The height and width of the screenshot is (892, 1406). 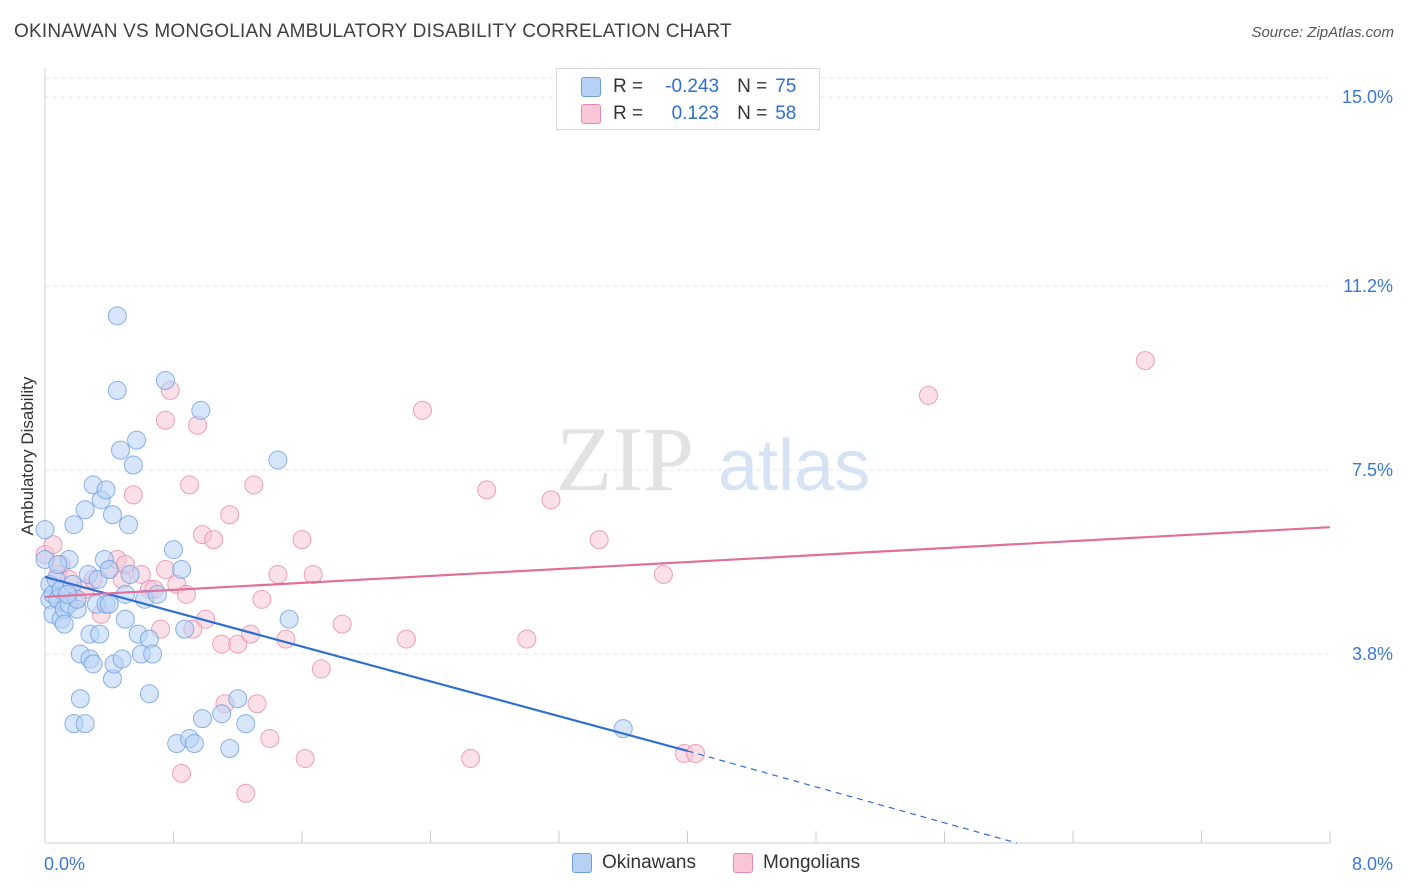 What do you see at coordinates (582, 863) in the screenshot?
I see `okinawans-legend-swatch` at bounding box center [582, 863].